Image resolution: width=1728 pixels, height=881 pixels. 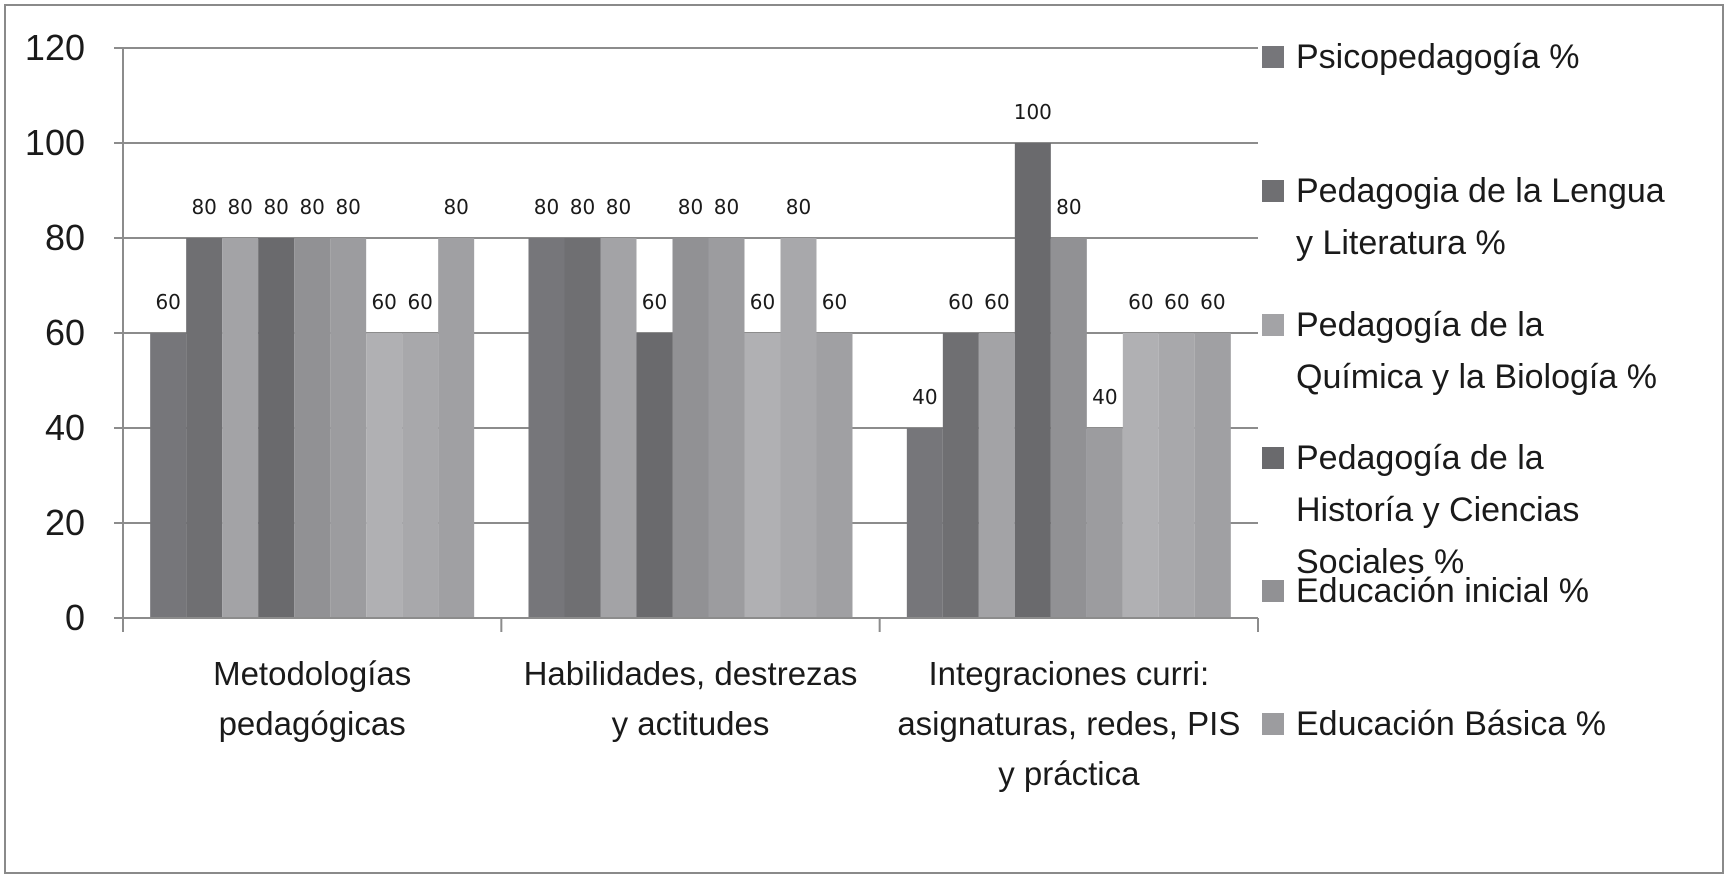 What do you see at coordinates (1437, 510) in the screenshot?
I see `legend-label: Historía y Ciencias` at bounding box center [1437, 510].